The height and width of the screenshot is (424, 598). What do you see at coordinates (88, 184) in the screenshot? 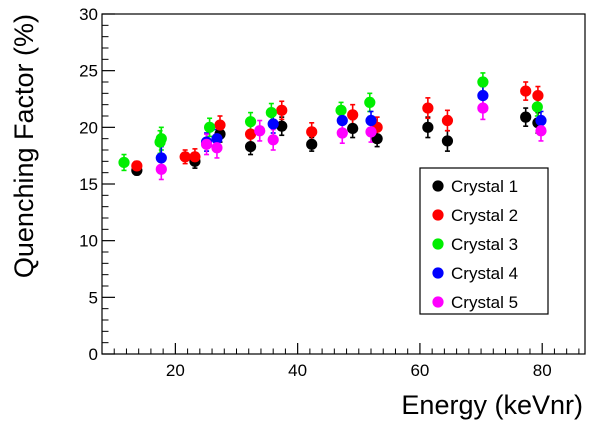
I see `y-tick-label: 15` at bounding box center [88, 184].